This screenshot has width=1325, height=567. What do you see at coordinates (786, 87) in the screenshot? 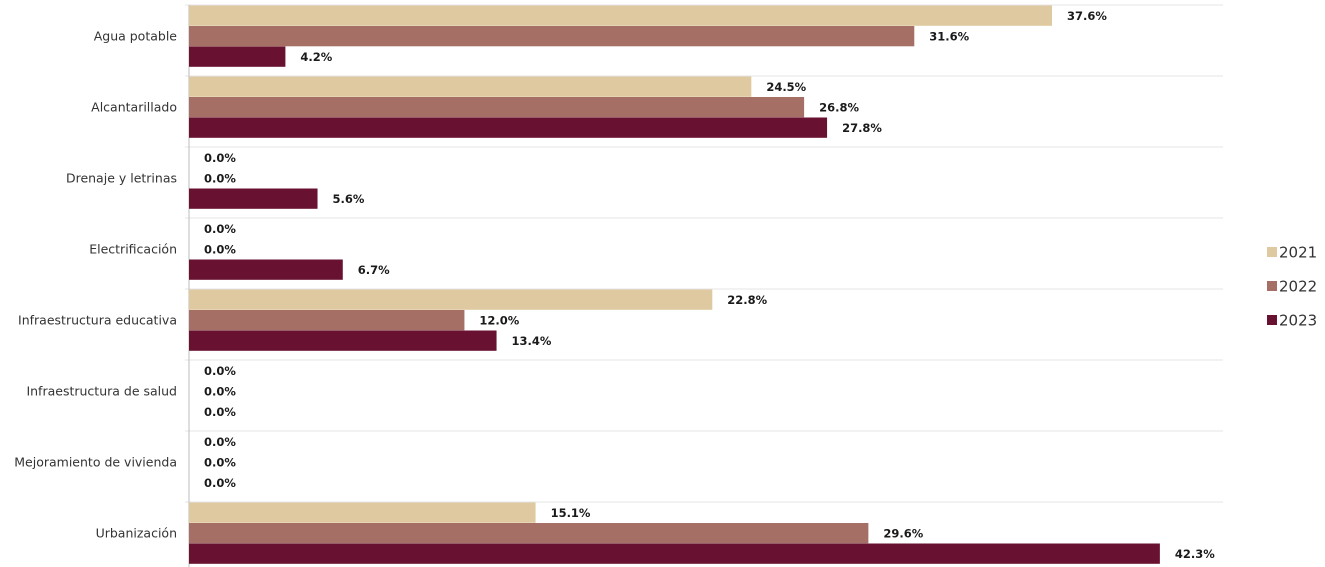
I see `data-label: 24.5%` at bounding box center [786, 87].